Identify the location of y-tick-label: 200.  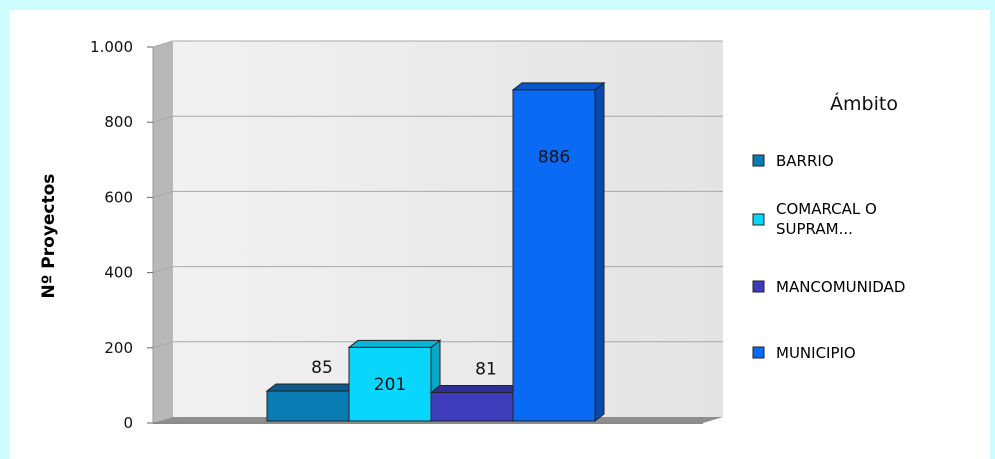
(118, 348).